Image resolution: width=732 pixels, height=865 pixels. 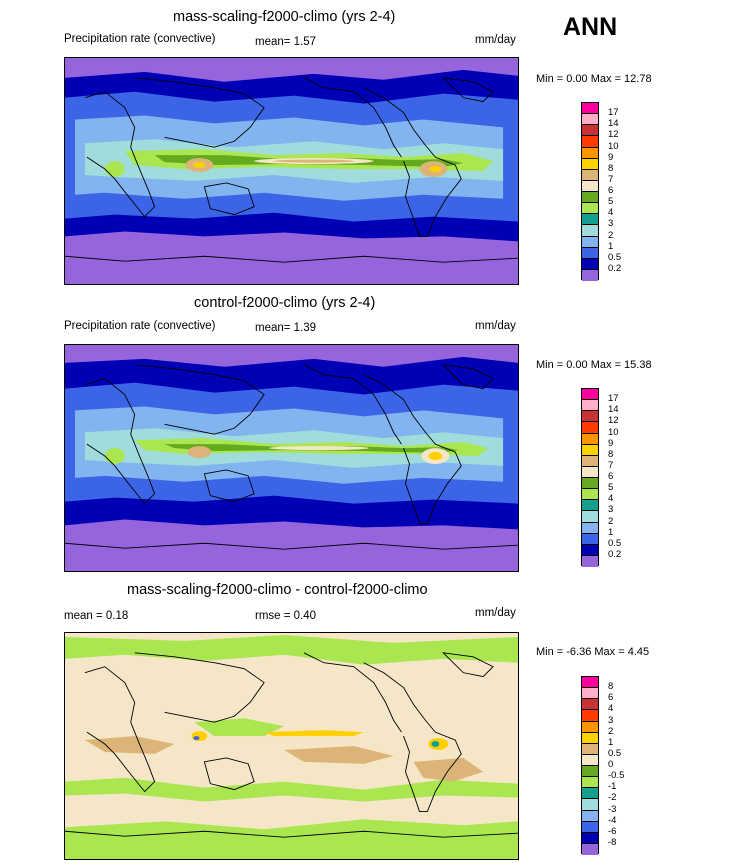 I want to click on panel2-variable: Precipitation rate (convective), so click(x=140, y=326).